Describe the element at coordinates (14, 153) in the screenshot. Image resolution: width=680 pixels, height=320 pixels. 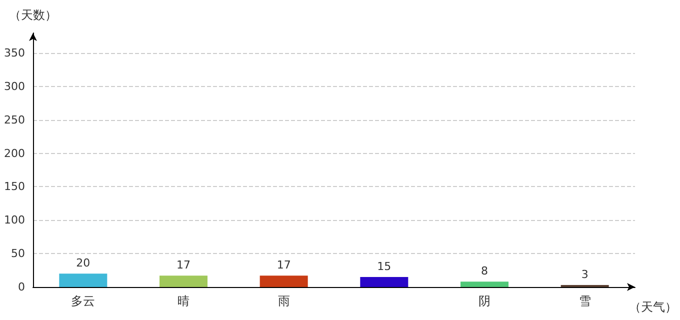
I see `y-tick-label: 200` at that location.